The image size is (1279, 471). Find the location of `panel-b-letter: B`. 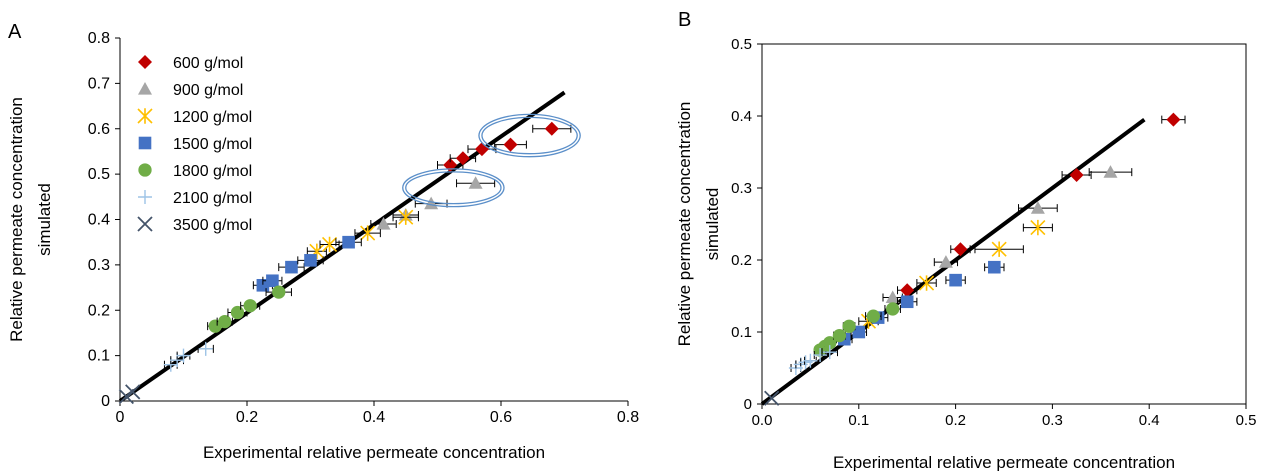

panel-b-letter: B is located at coordinates (684, 20).